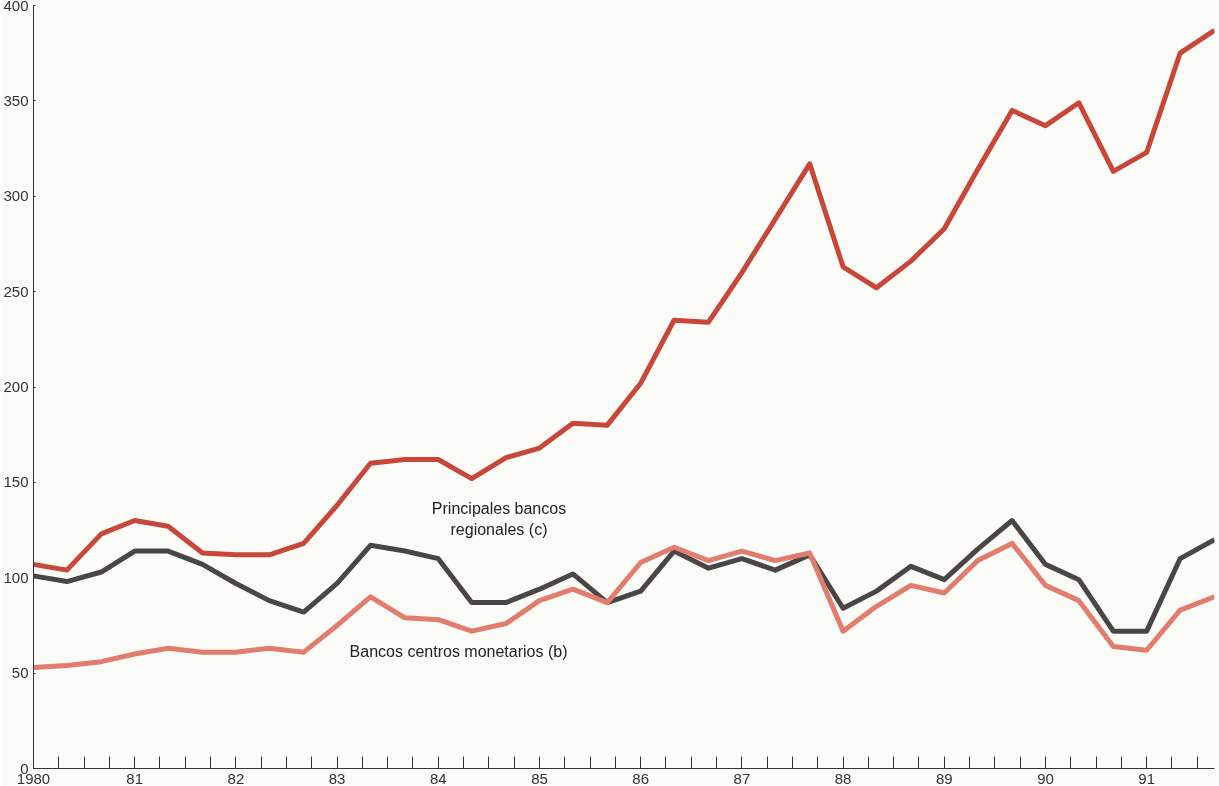  I want to click on series-label: Bancos centros monetarios (b), so click(458, 651).